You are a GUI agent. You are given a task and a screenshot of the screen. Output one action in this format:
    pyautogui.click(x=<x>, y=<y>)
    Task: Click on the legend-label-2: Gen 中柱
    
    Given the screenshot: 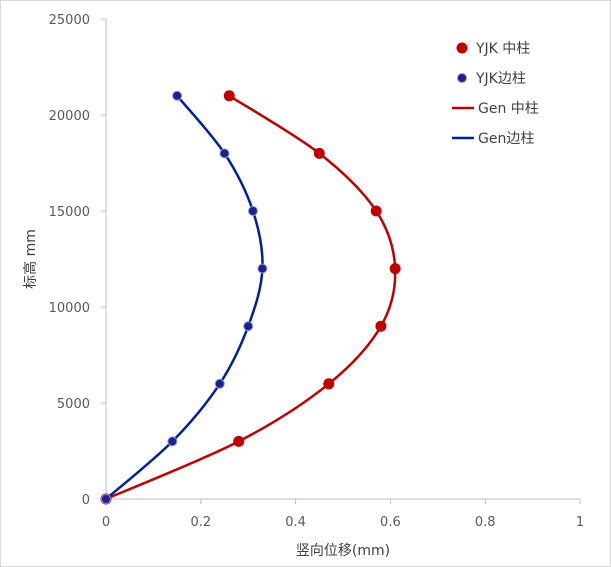 What is the action you would take?
    pyautogui.click(x=508, y=109)
    